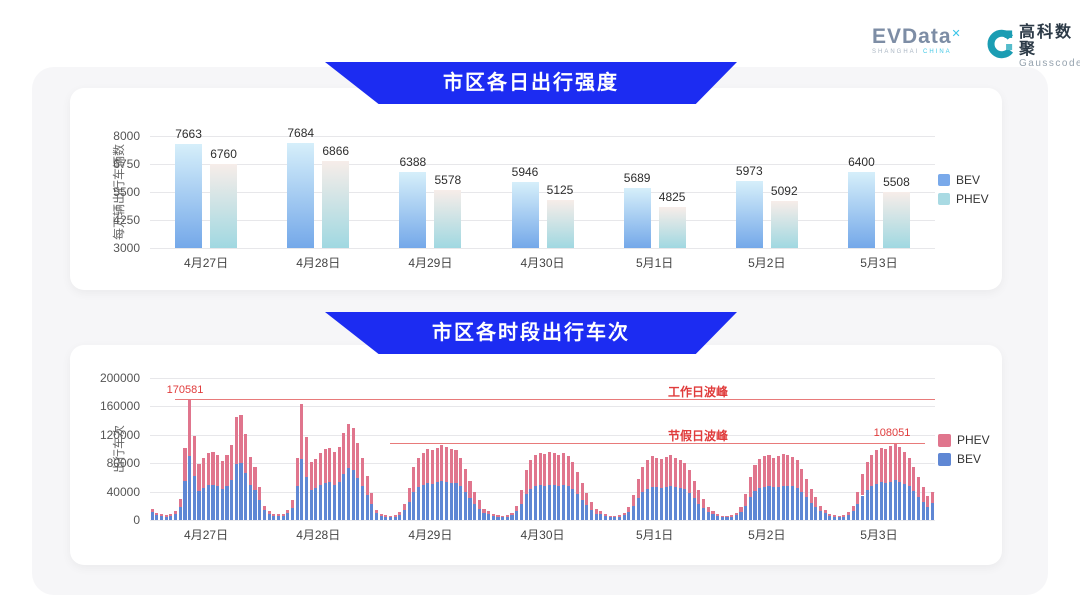 The width and height of the screenshot is (1080, 608). I want to click on bar-value-label: 5946, so click(525, 172).